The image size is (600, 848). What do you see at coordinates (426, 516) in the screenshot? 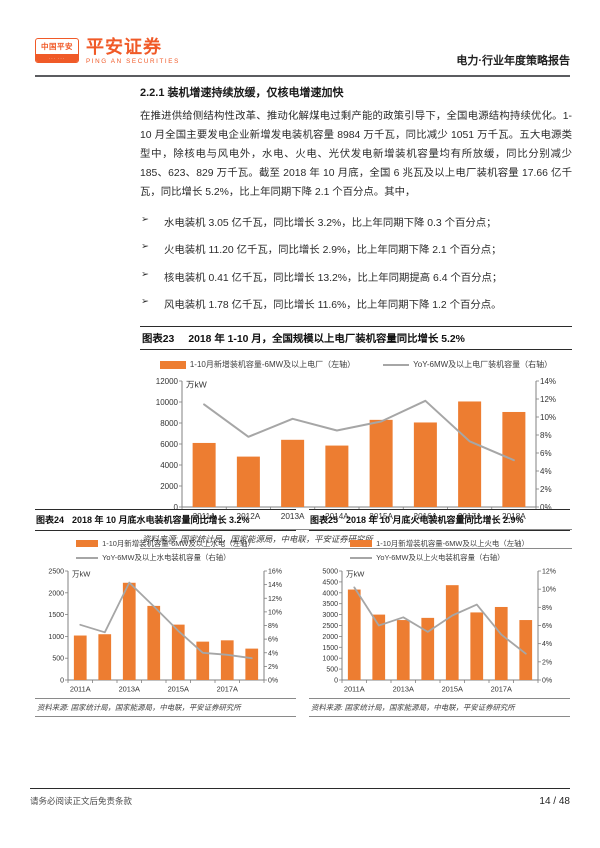
I see `svg-text: 2016A` at bounding box center [426, 516].